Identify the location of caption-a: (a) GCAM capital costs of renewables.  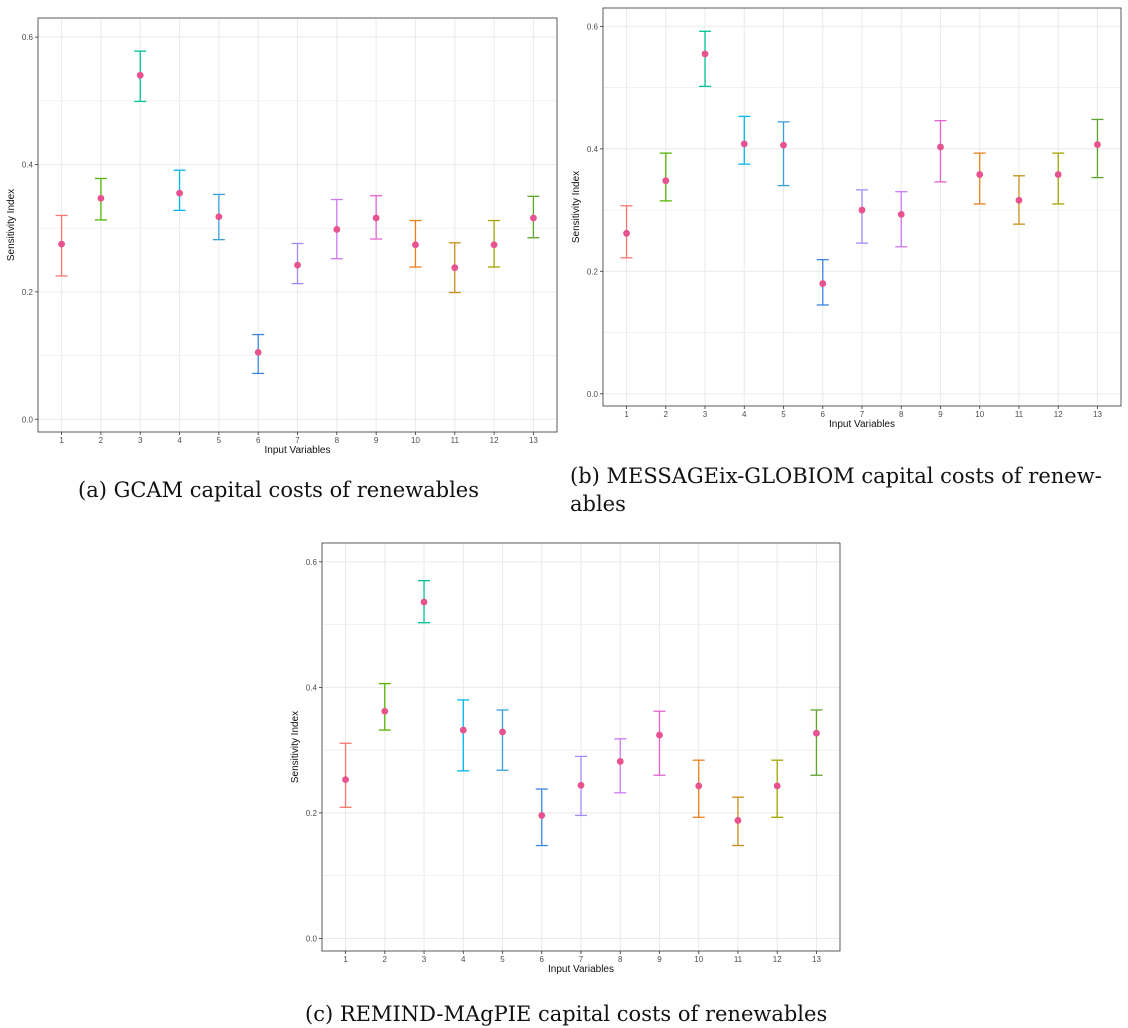
(278, 490).